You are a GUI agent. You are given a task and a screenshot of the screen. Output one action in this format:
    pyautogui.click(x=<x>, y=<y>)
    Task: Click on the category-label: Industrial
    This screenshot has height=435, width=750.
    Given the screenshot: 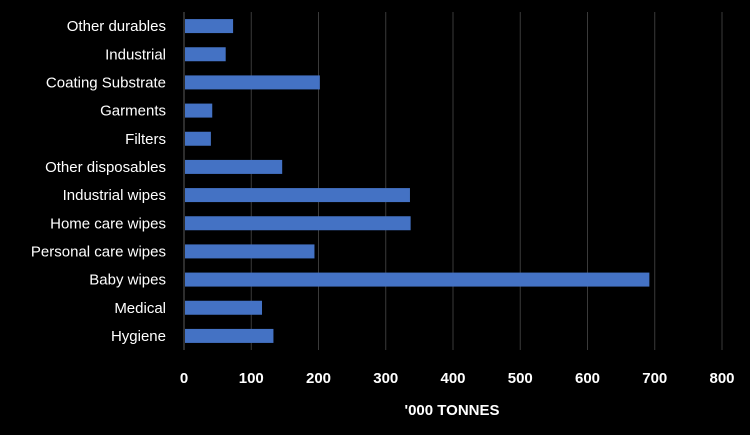 What is the action you would take?
    pyautogui.click(x=135, y=54)
    